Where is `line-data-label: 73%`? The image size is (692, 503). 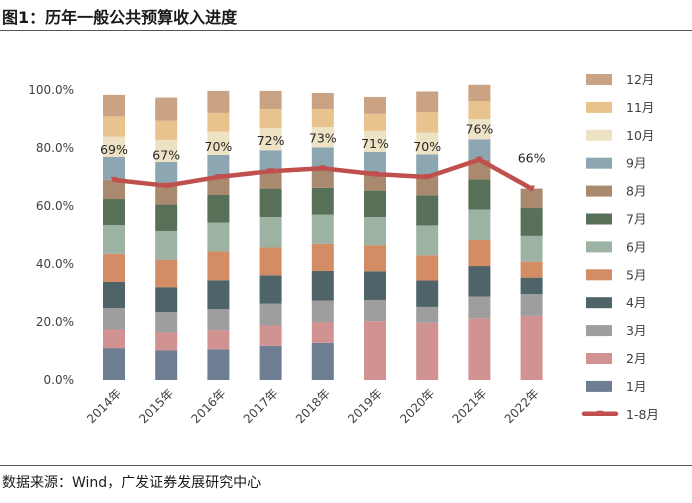
line-data-label: 73% is located at coordinates (323, 137).